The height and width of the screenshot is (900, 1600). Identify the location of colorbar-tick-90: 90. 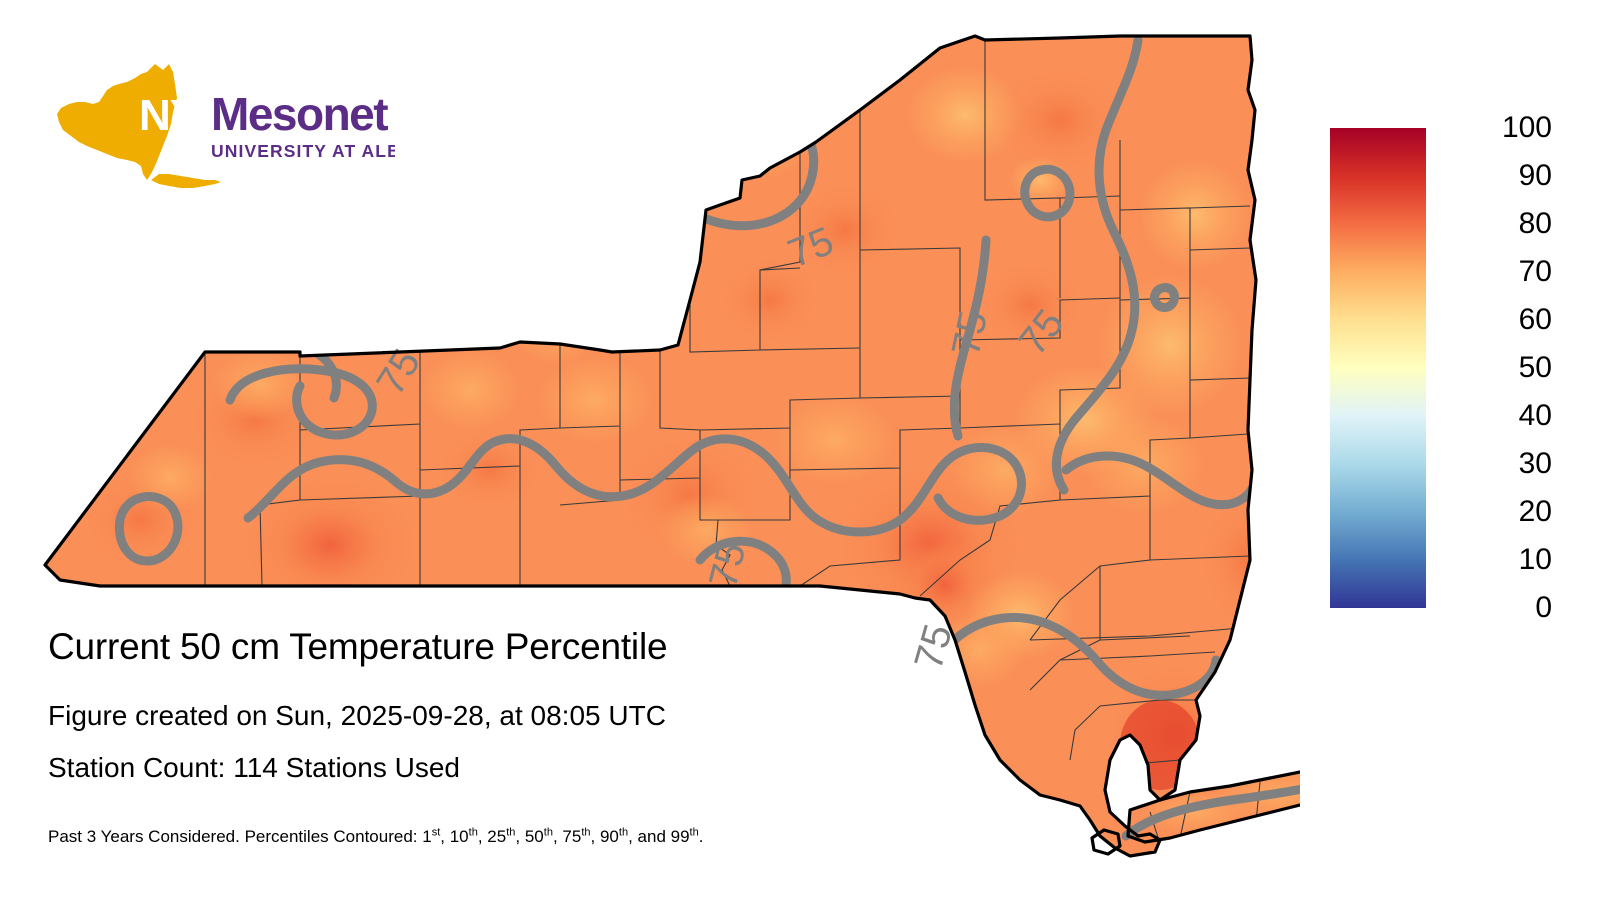
(1535, 175).